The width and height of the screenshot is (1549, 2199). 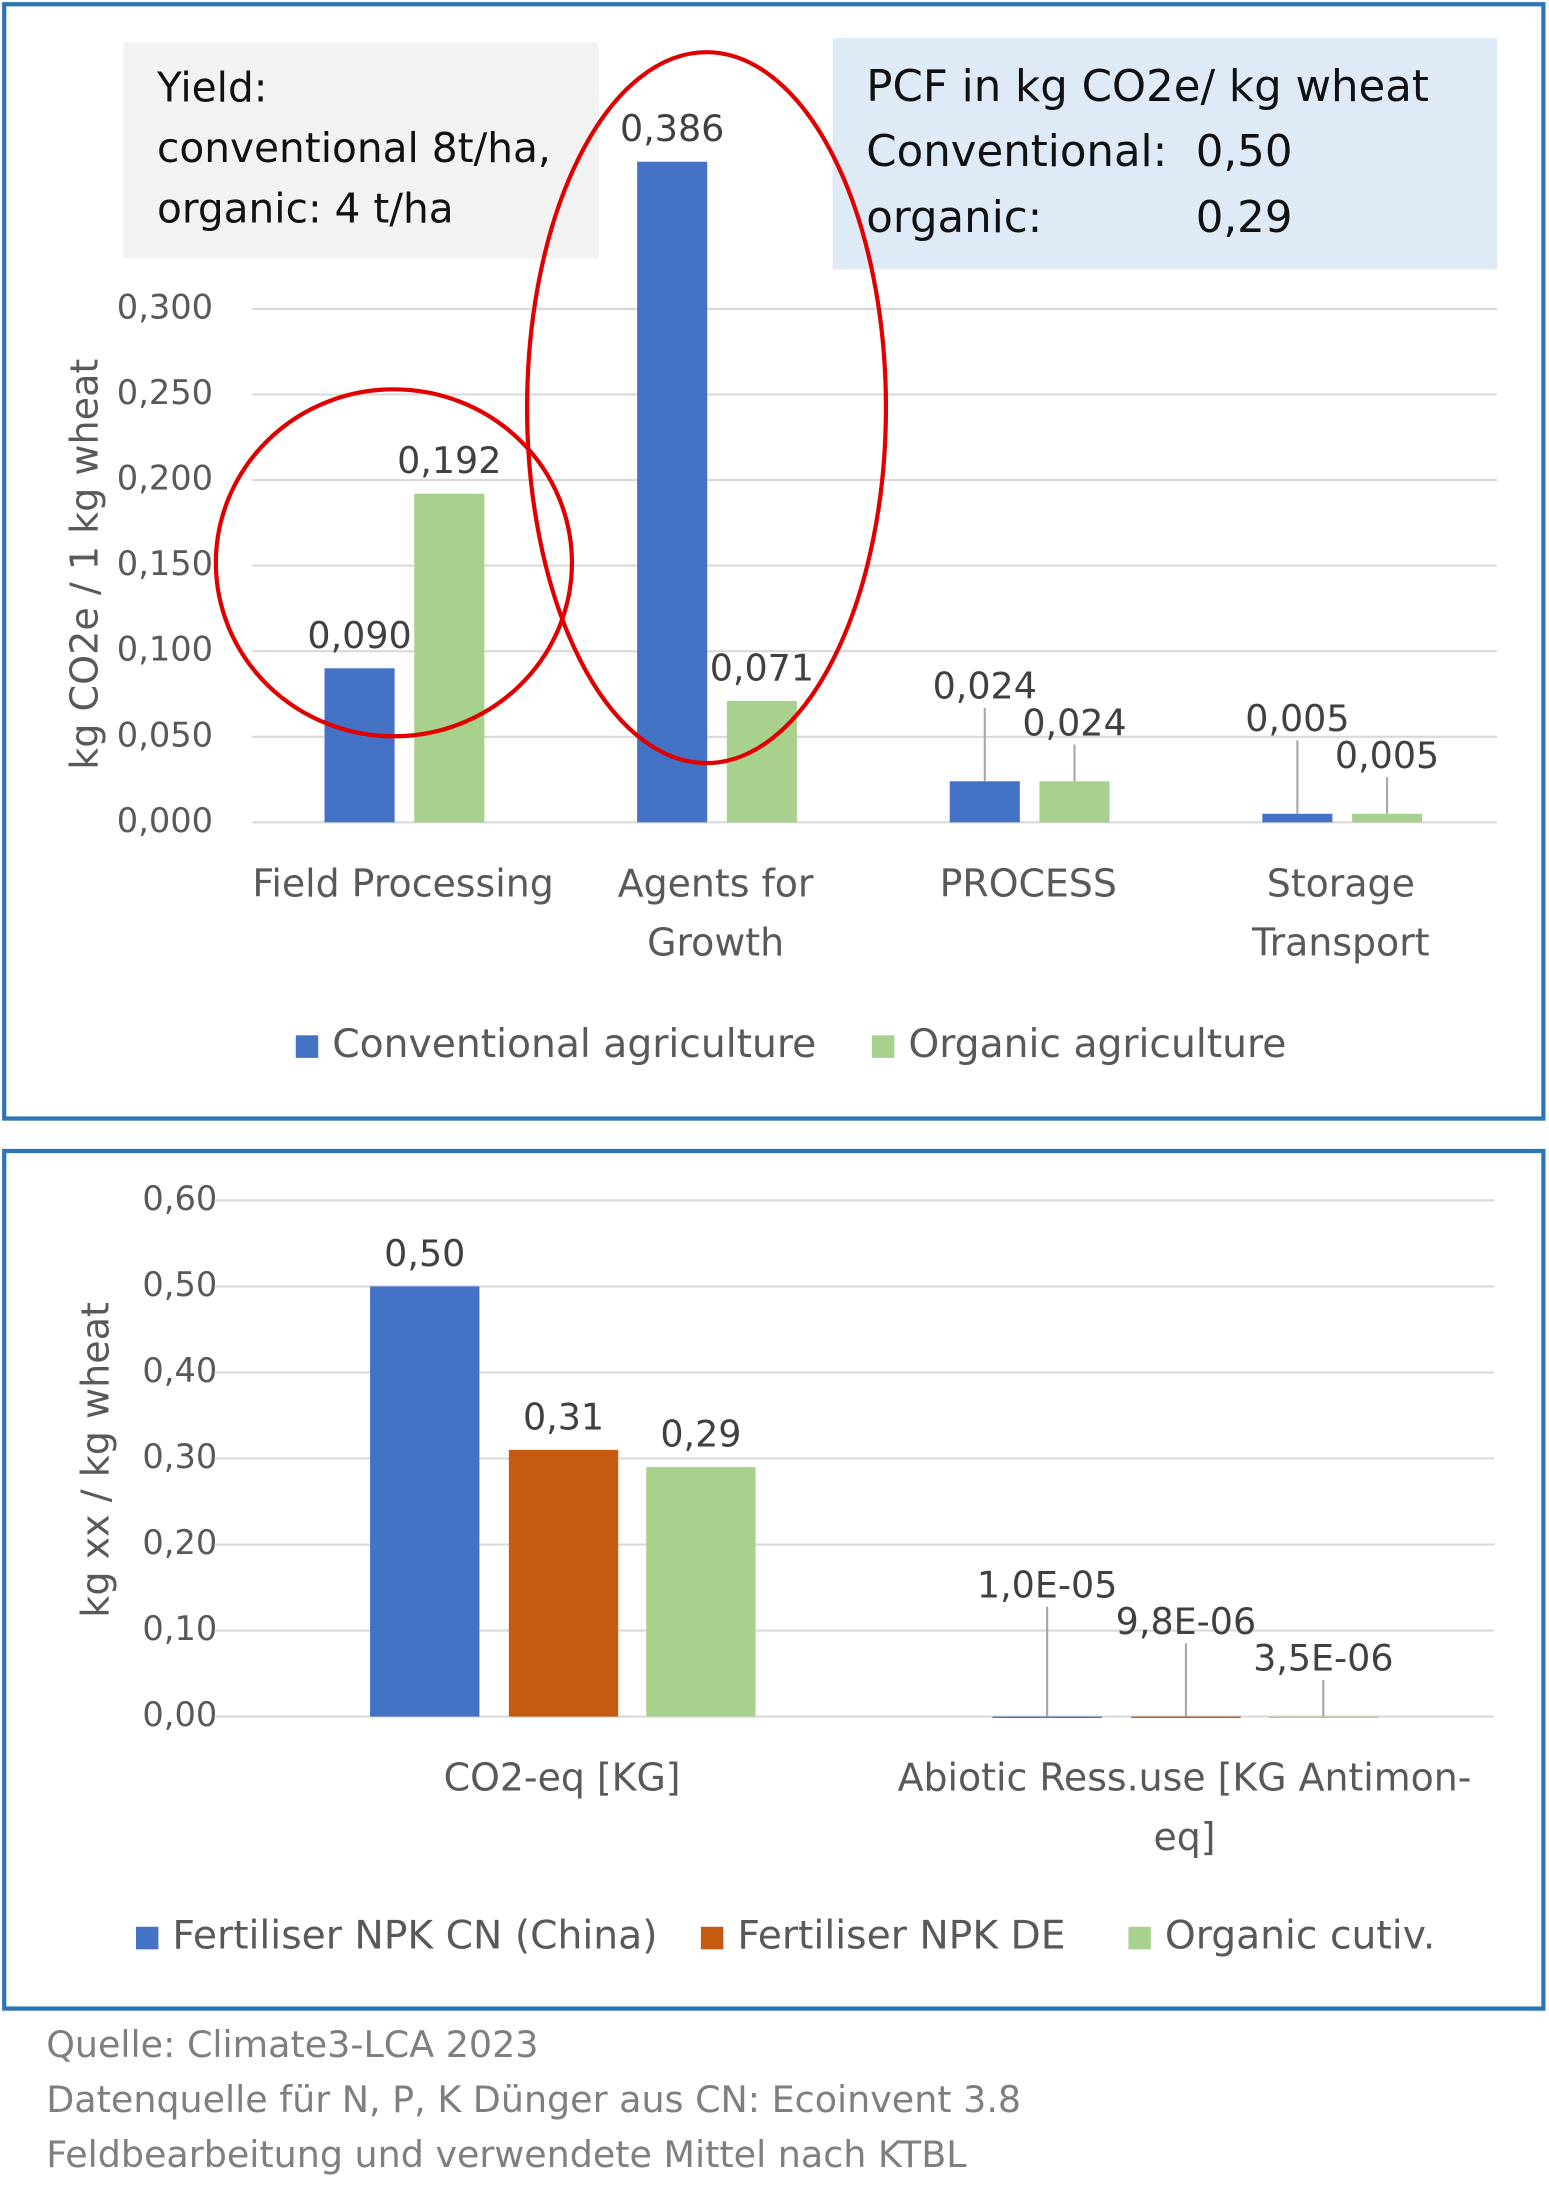 What do you see at coordinates (179, 1456) in the screenshot?
I see `y-tick-label: 0,30` at bounding box center [179, 1456].